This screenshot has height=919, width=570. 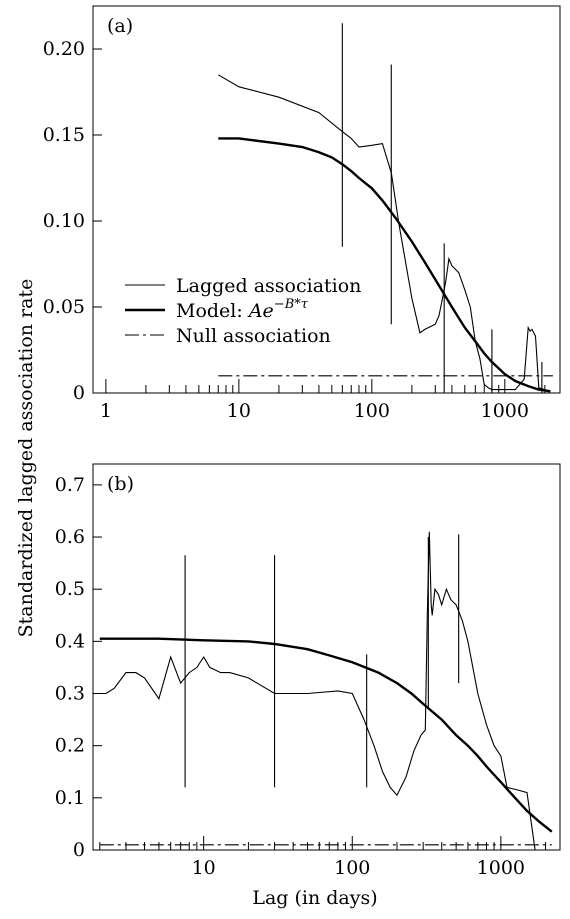 I want to click on x-axis-label: Lag (in days), so click(x=314, y=898).